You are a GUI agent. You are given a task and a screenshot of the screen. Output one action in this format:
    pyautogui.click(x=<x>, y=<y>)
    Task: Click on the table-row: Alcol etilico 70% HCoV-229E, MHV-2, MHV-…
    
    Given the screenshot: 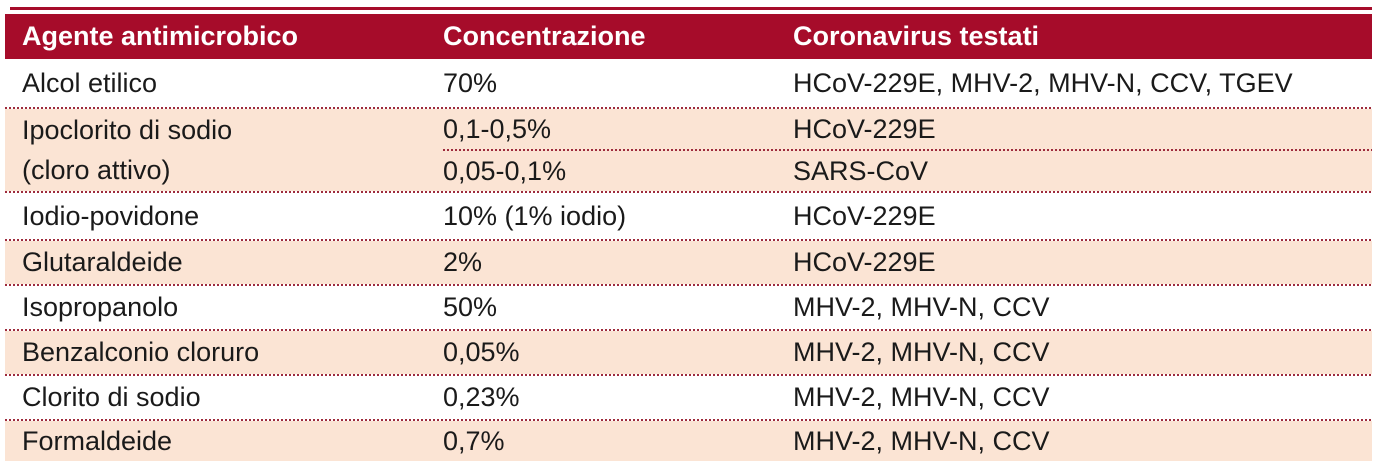 What is the action you would take?
    pyautogui.click(x=688, y=83)
    